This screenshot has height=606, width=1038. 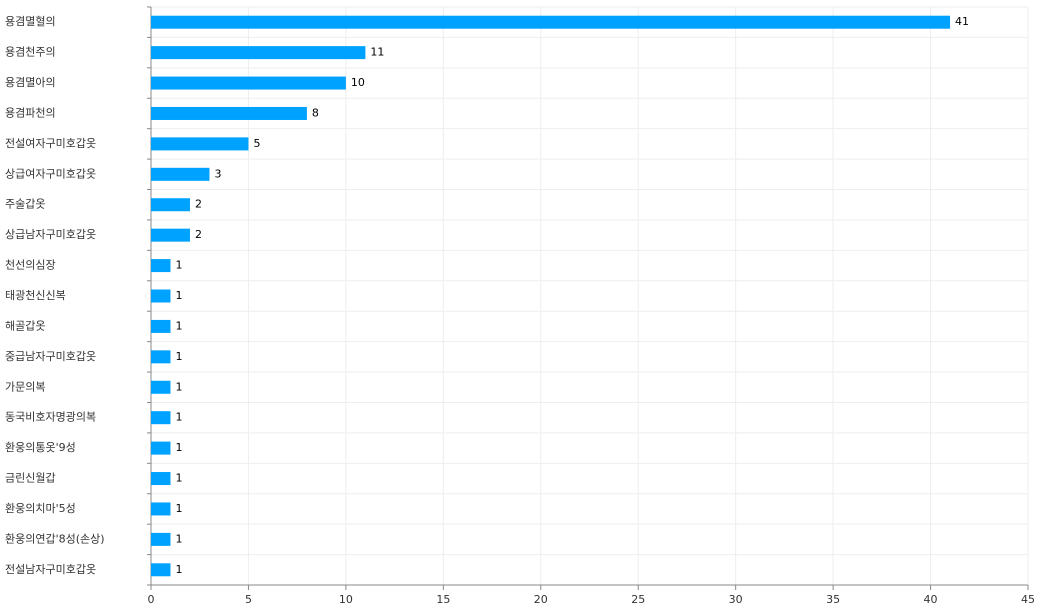 What do you see at coordinates (50, 143) in the screenshot?
I see `y-tick-label: 전설여자구미호갑옷` at bounding box center [50, 143].